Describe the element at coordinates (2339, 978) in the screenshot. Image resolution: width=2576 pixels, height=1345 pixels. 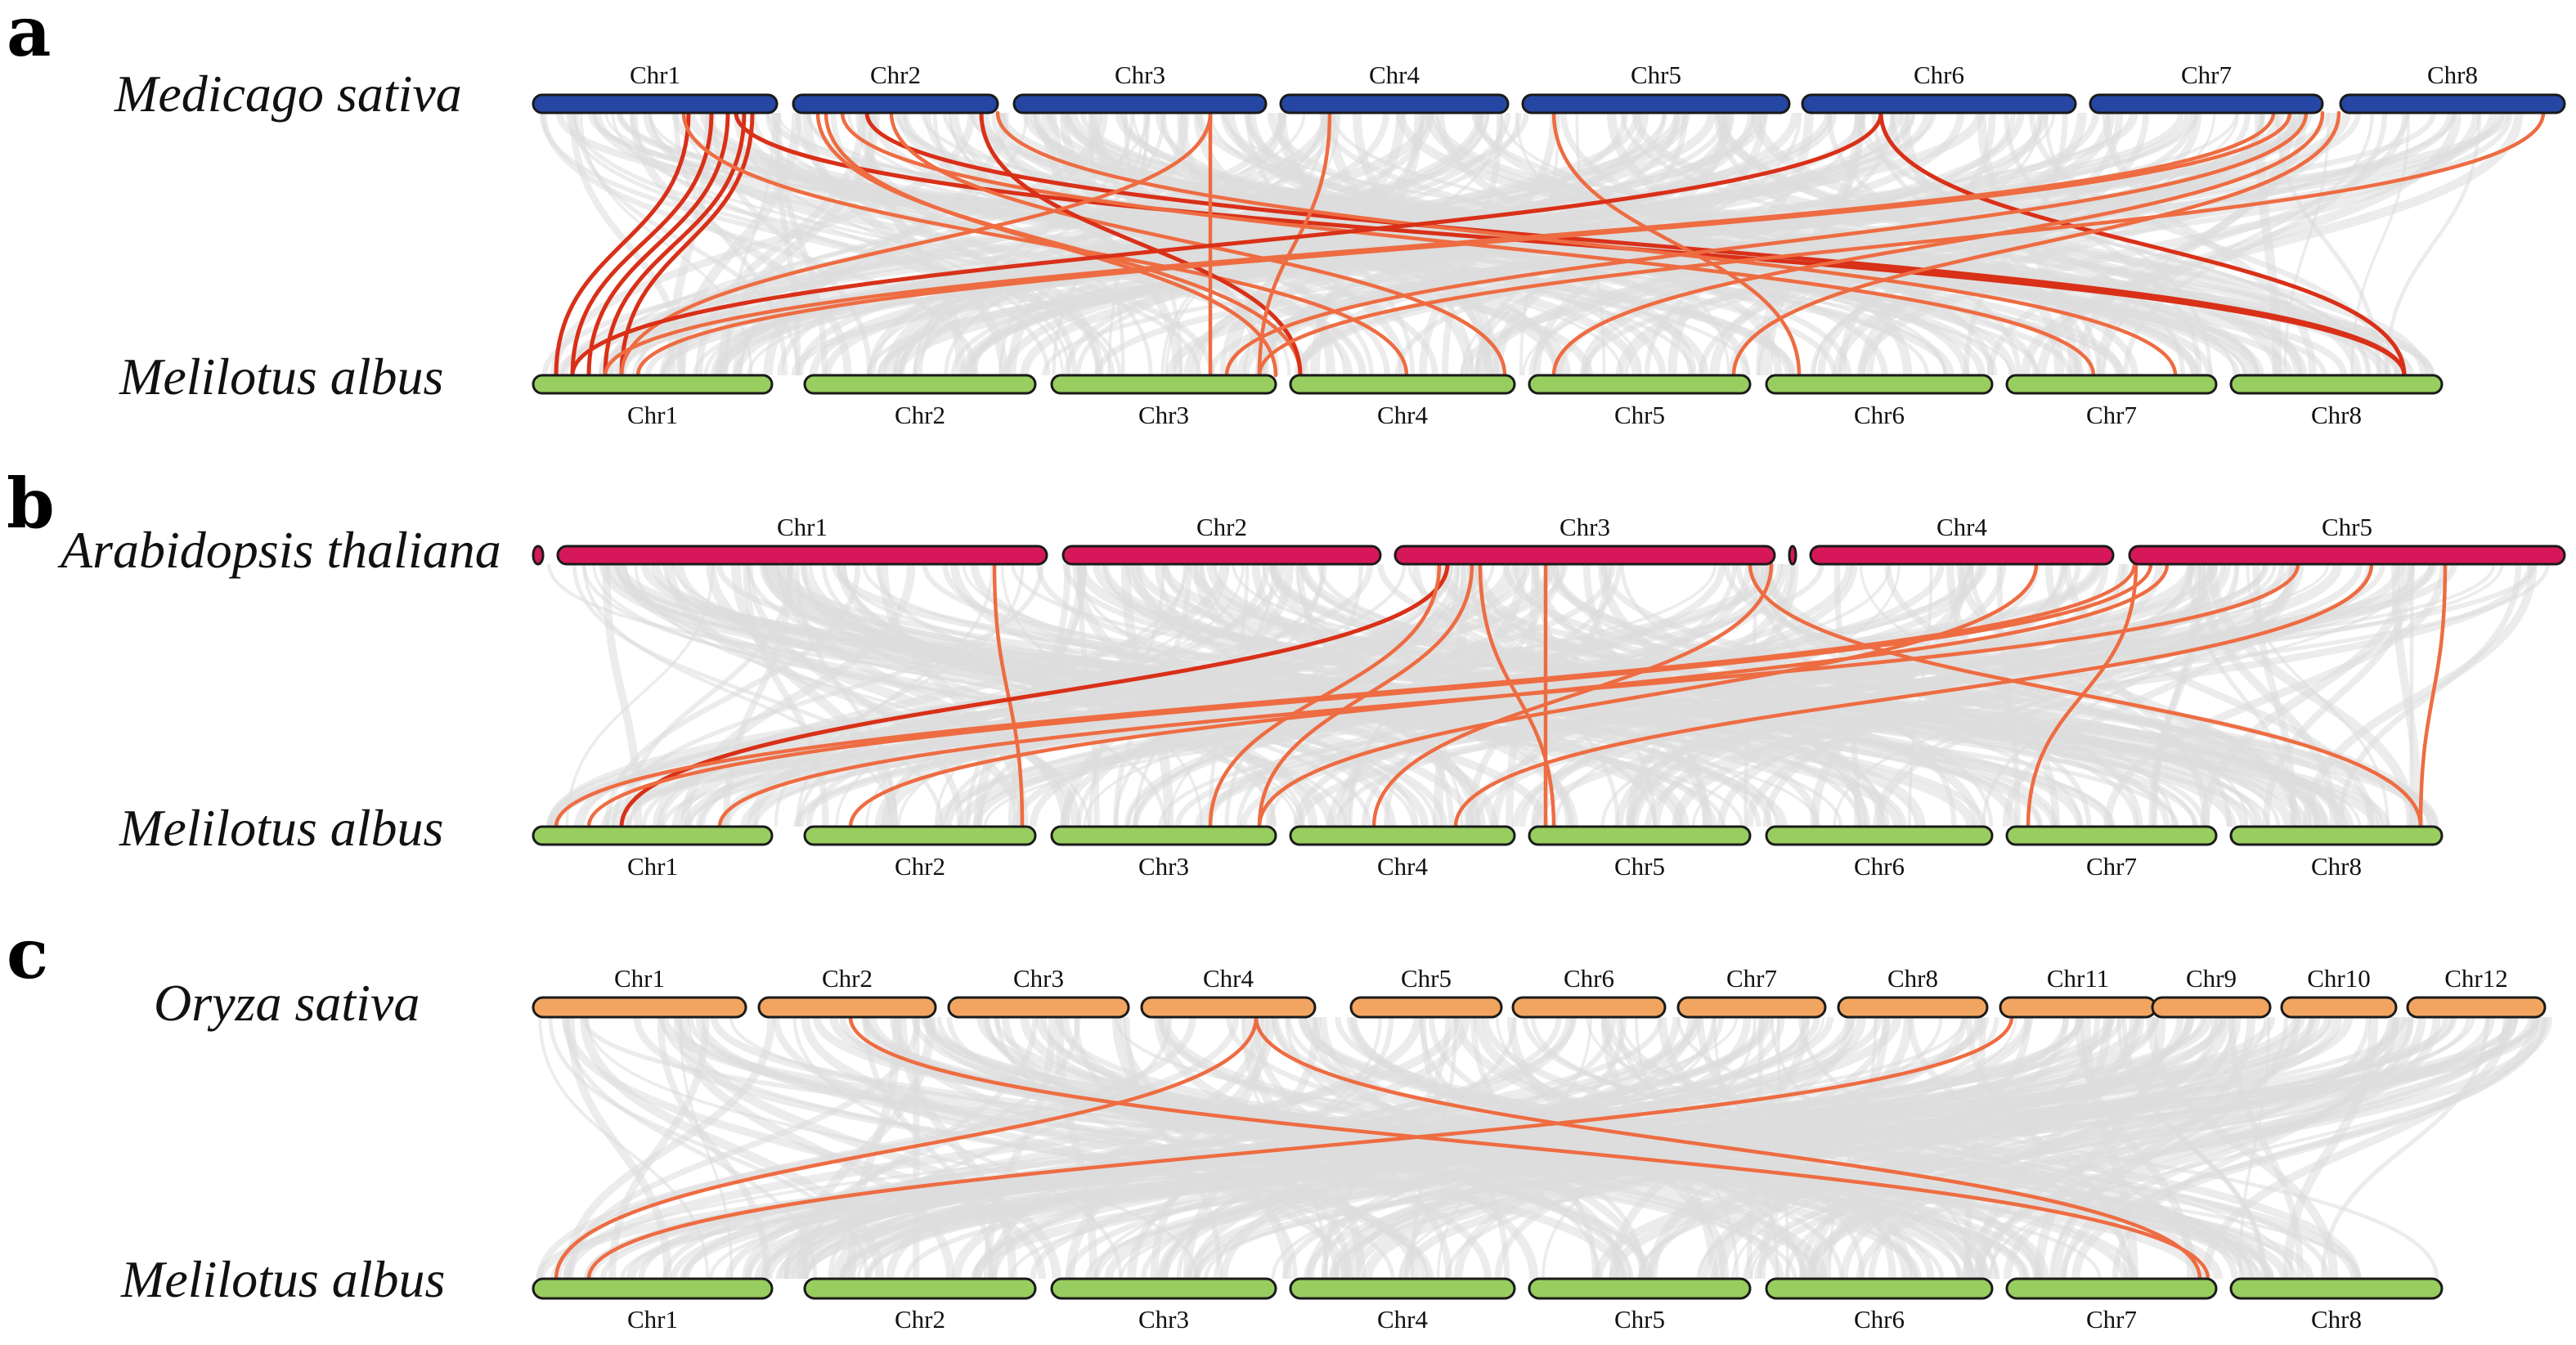
I see `chromosome-label: Chr10` at that location.